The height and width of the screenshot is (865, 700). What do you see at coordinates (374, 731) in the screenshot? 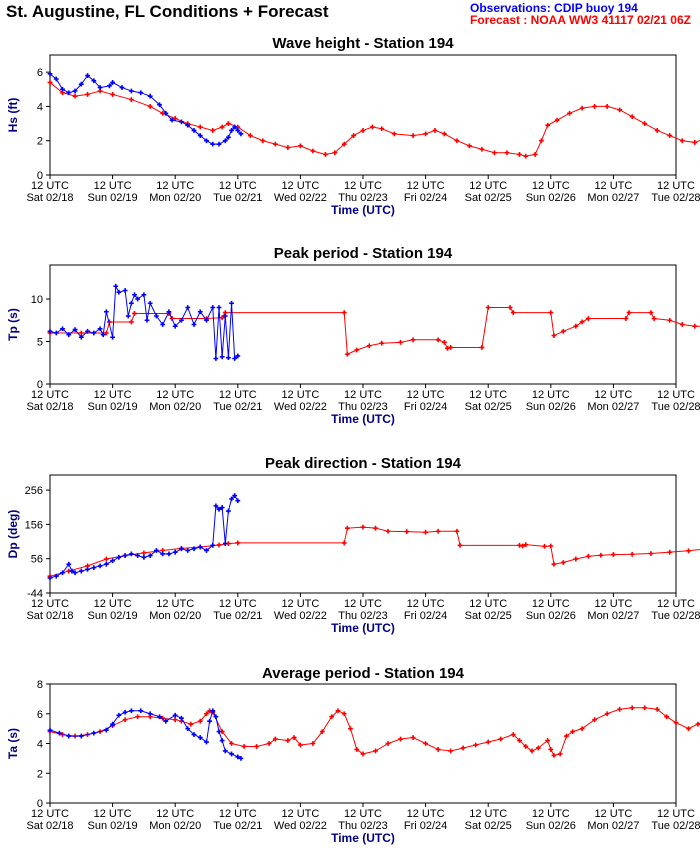
I see `series-line` at bounding box center [374, 731].